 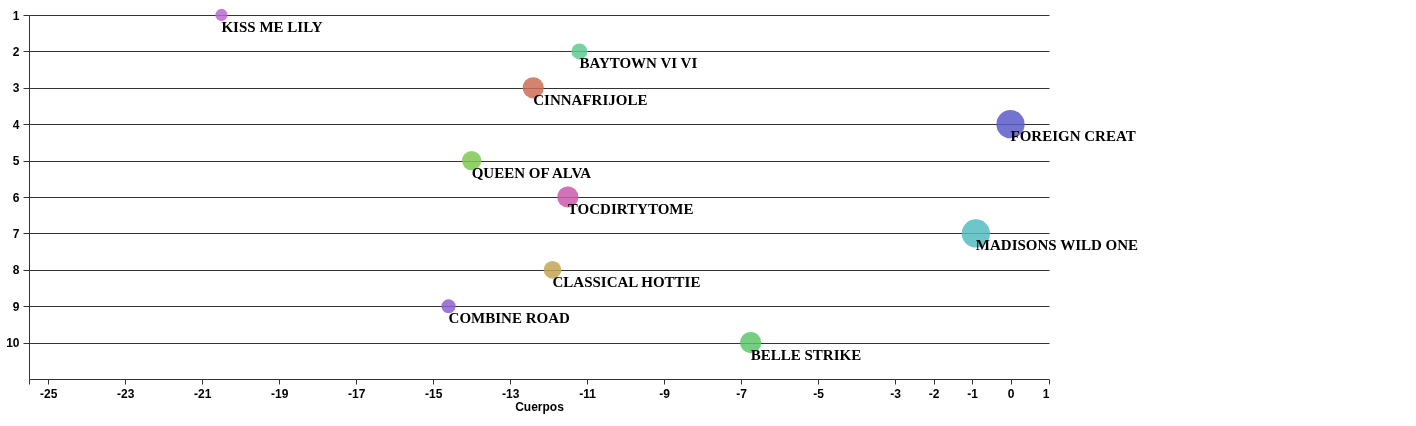 I want to click on annotation: MADISONS WILD ONE, so click(x=1057, y=245).